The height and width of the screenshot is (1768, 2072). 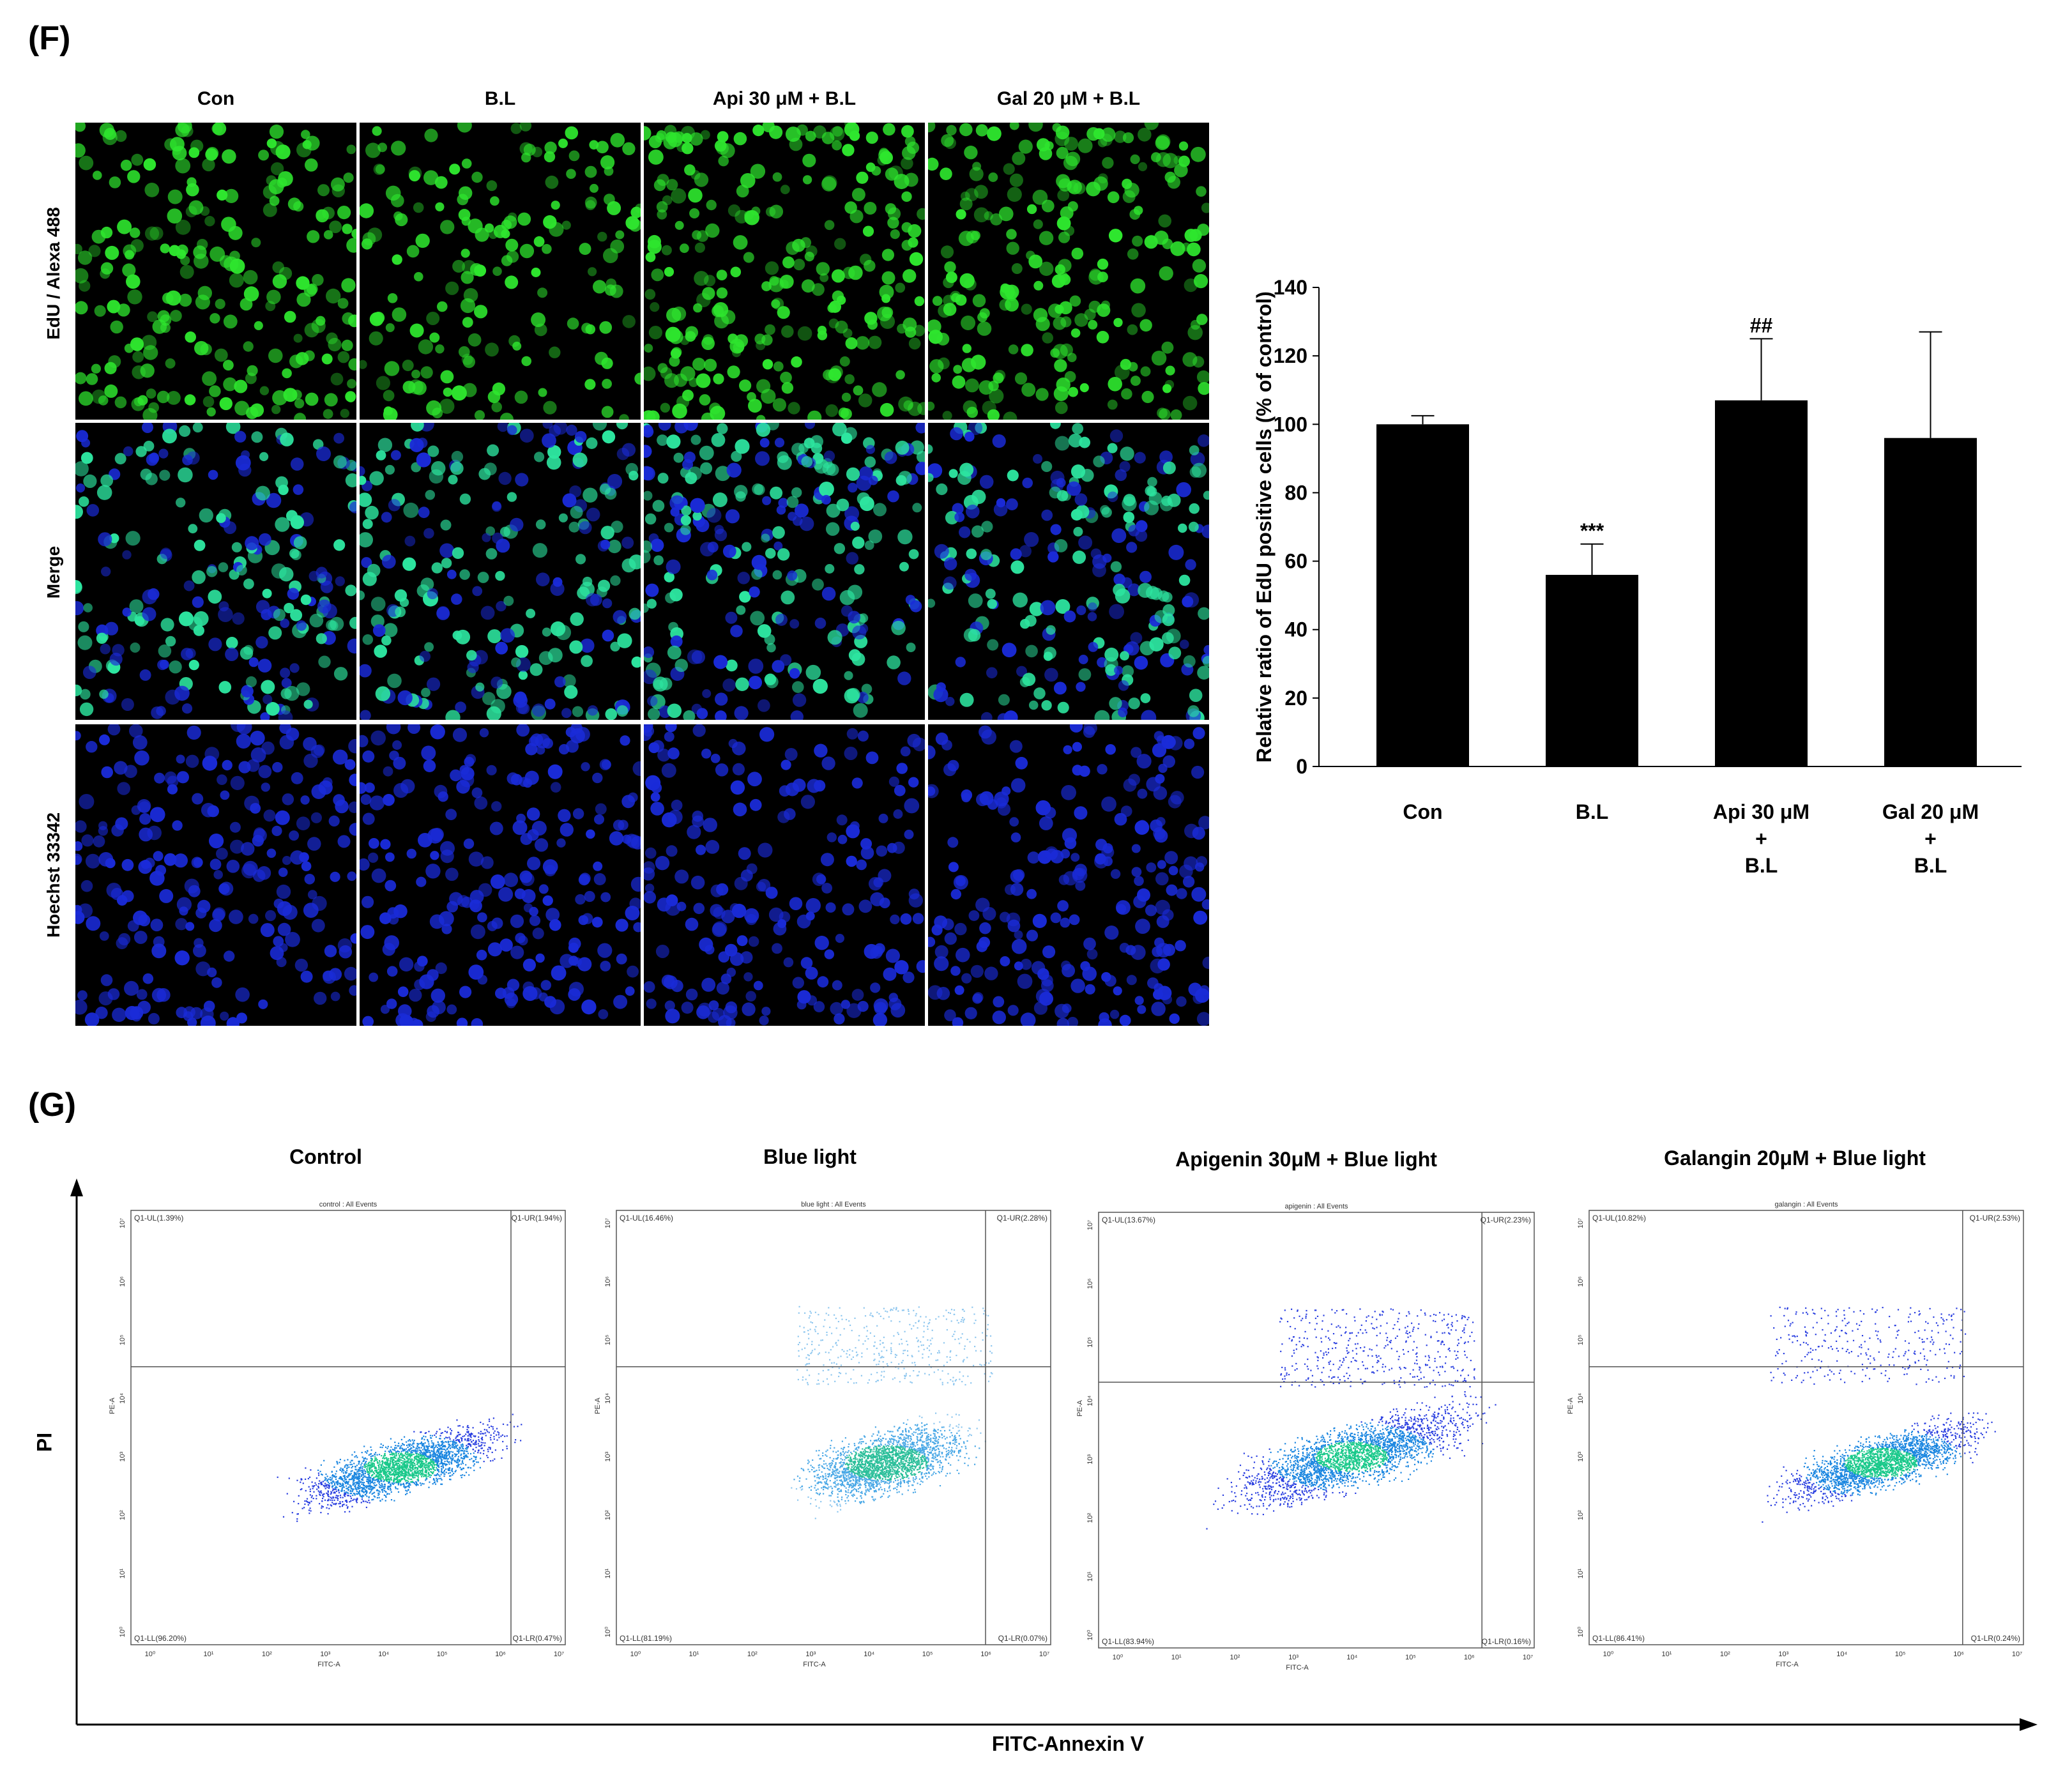 I want to click on flow-plot-frame, so click(x=348, y=1427).